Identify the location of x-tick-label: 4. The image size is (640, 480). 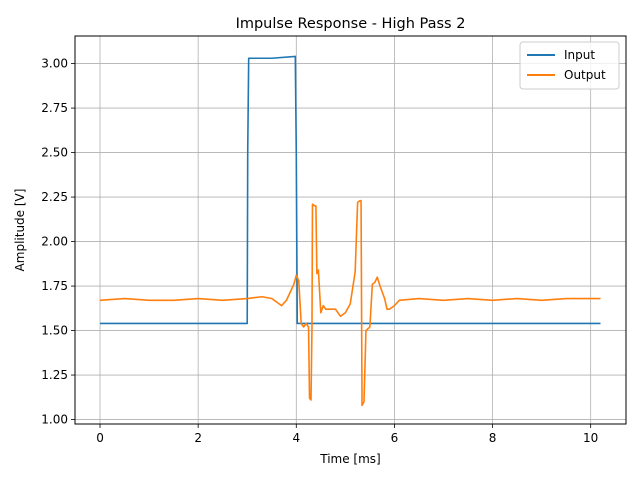
(296, 438).